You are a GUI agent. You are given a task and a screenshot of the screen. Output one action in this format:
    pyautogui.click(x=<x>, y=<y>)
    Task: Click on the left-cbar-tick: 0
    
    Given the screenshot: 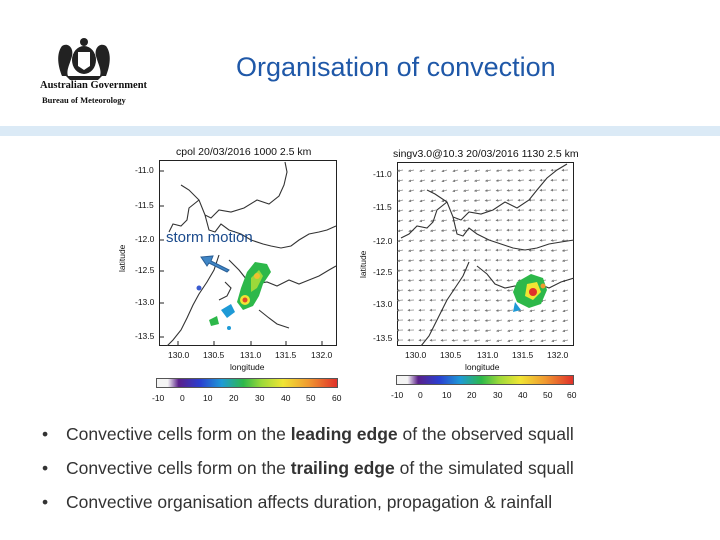 What is the action you would take?
    pyautogui.click(x=182, y=398)
    